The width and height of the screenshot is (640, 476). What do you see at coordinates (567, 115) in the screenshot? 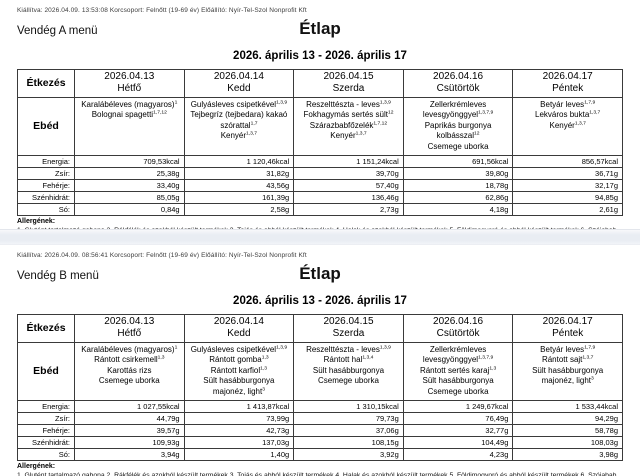
I see `meal-item: Lekváros bukta1,3,7` at bounding box center [567, 115].